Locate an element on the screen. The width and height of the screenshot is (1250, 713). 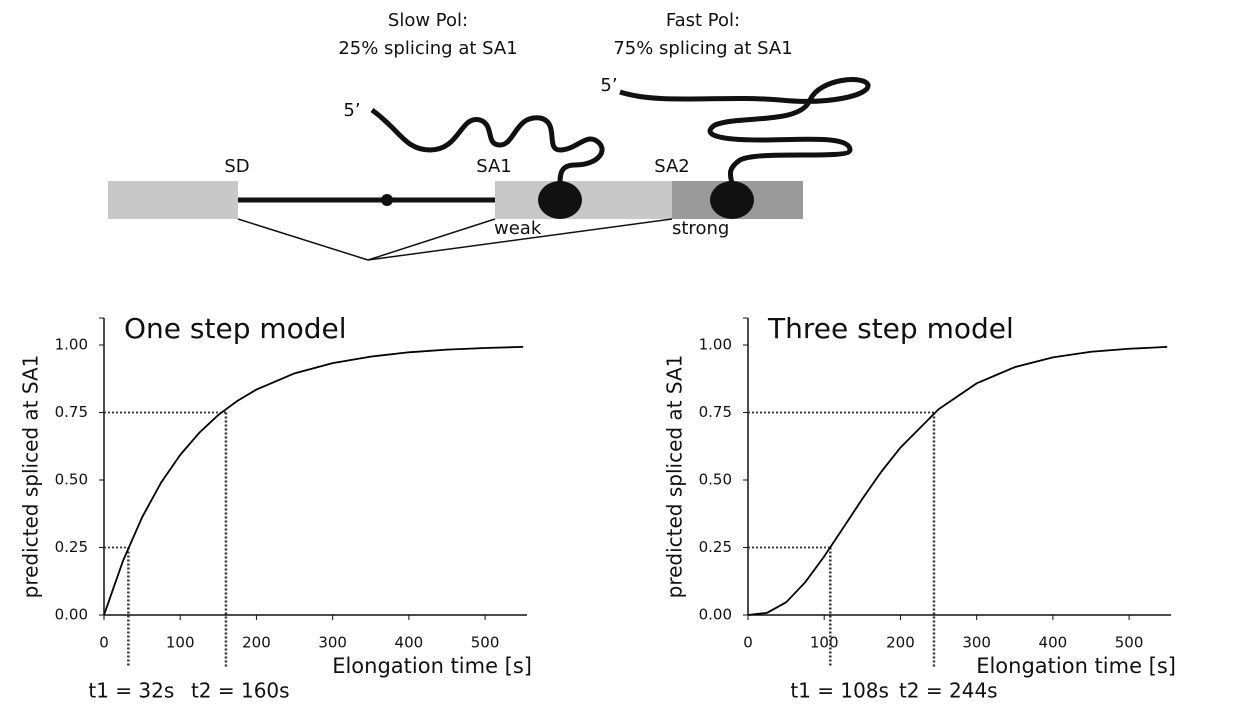
time-label: t2 = 160s is located at coordinates (240, 691).